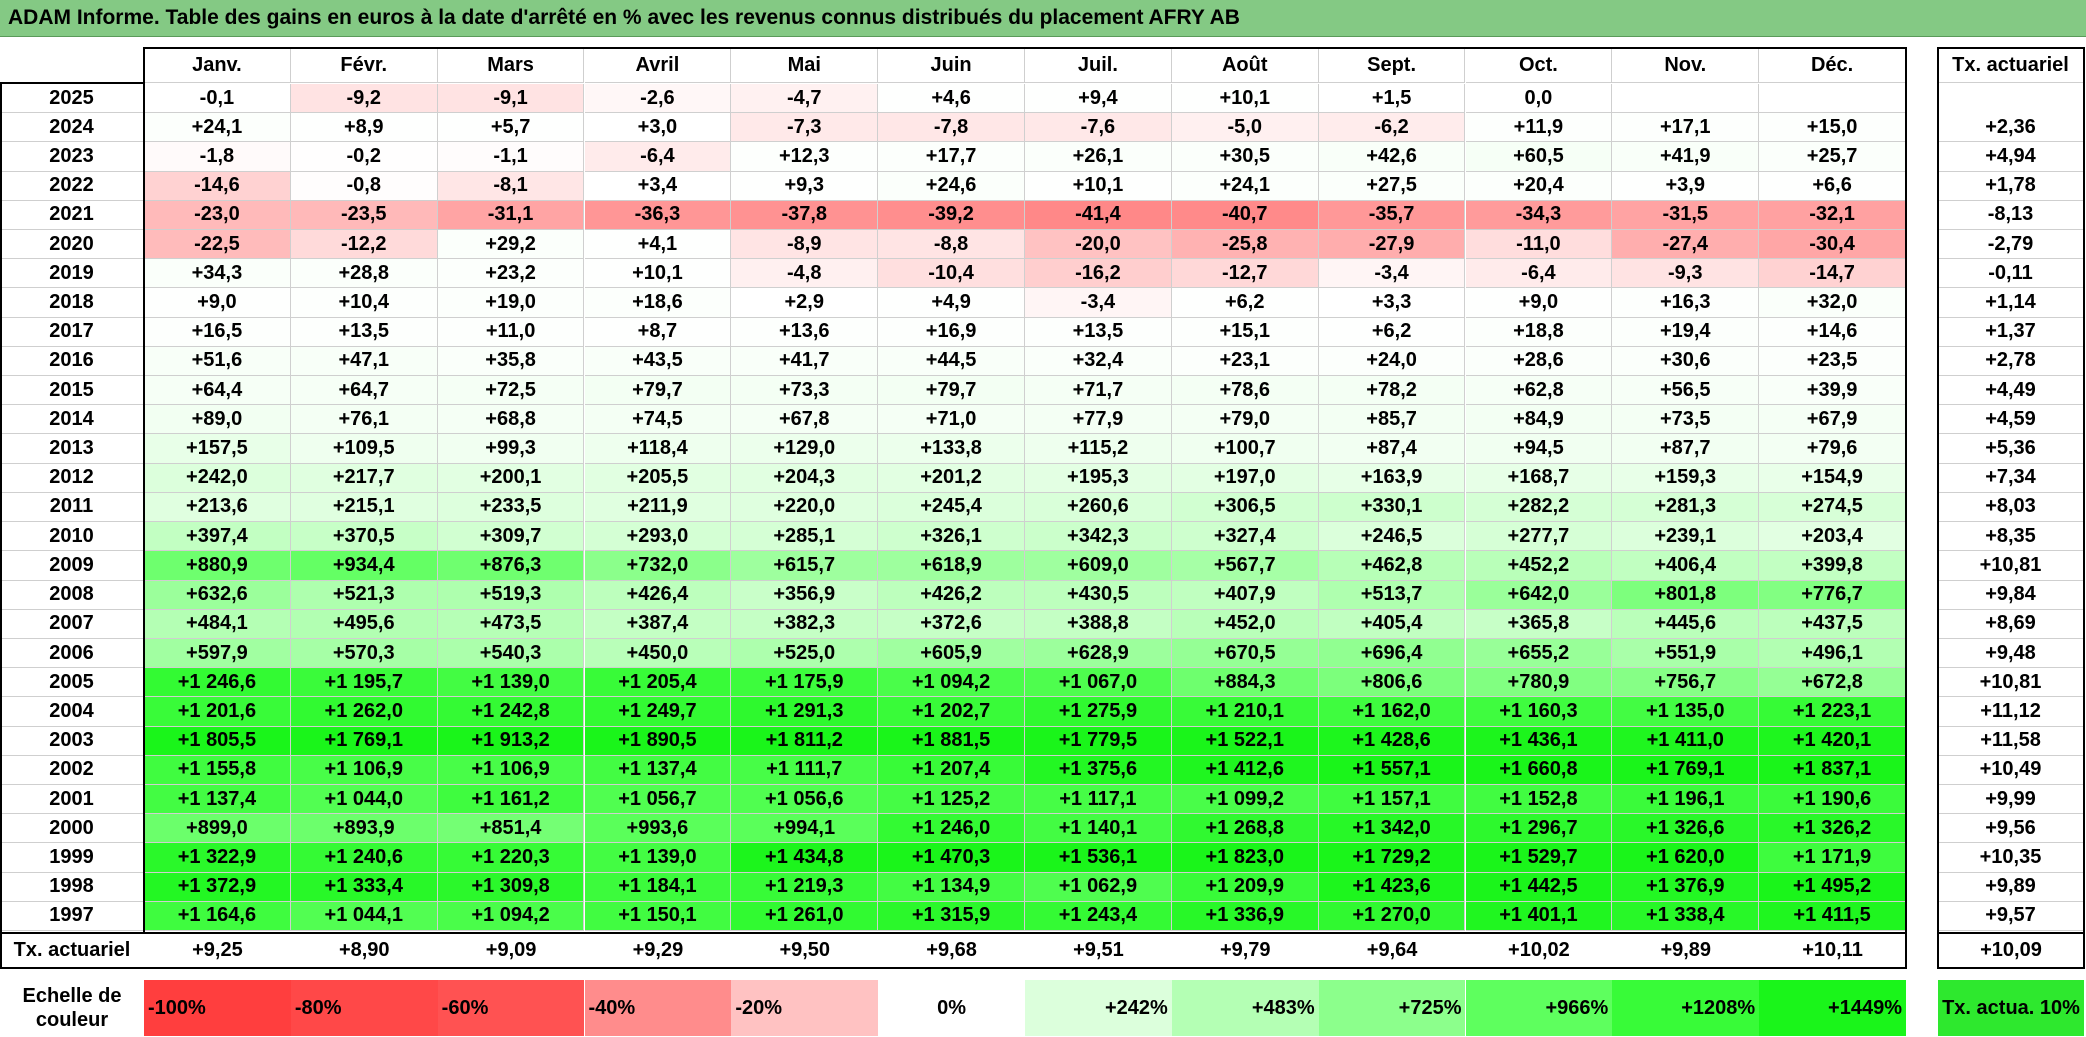  Describe the element at coordinates (1686, 245) in the screenshot. I see `gain-cell: -27,4` at that location.